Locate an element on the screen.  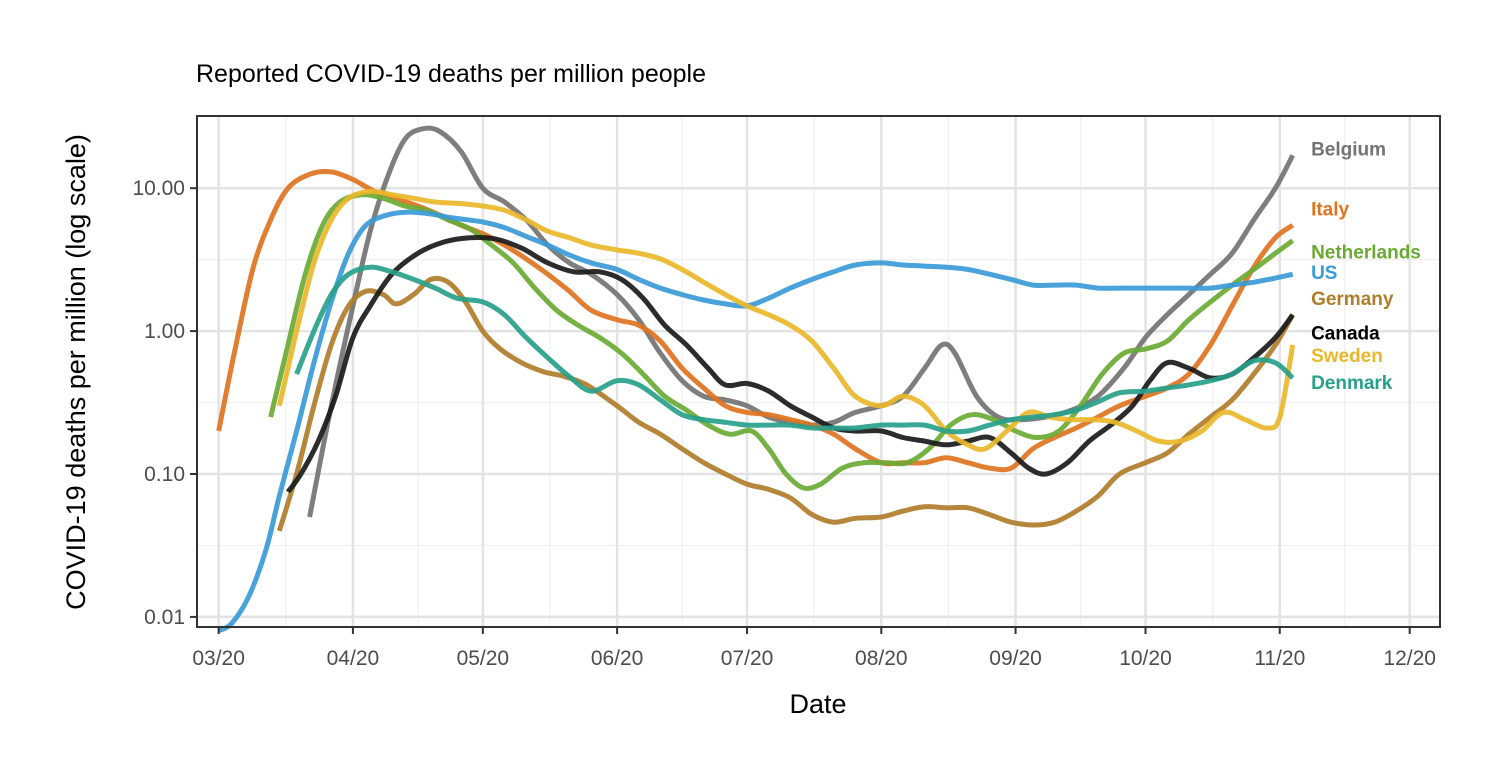
x-tick-label: 12/20 is located at coordinates (1409, 658).